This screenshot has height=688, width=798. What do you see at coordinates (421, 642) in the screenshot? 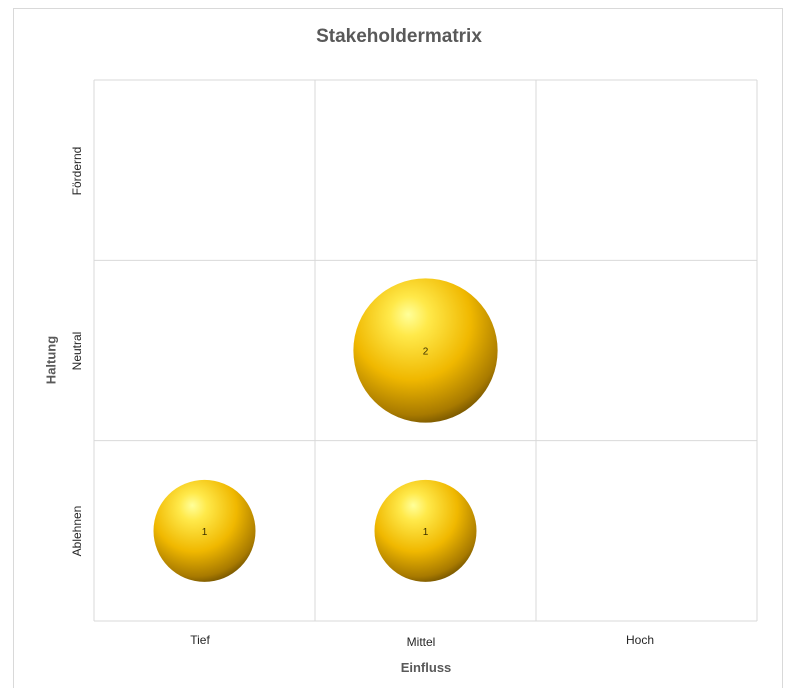
I see `x-tick-label: Mittel` at bounding box center [421, 642].